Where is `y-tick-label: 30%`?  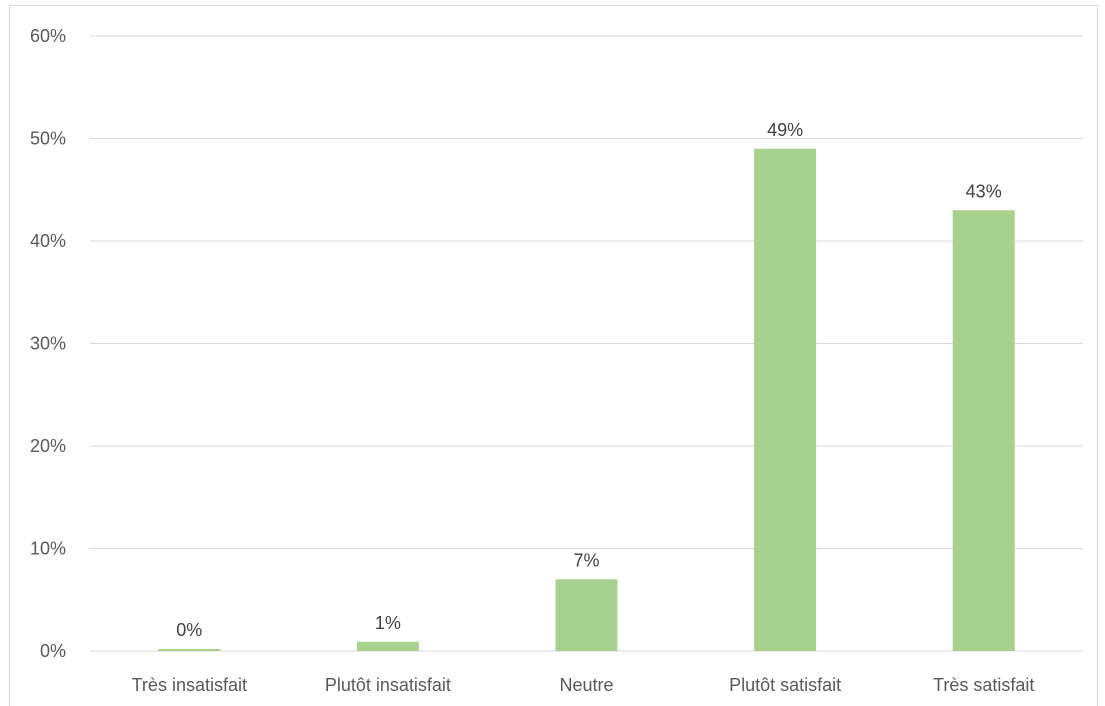 y-tick-label: 30% is located at coordinates (48, 344).